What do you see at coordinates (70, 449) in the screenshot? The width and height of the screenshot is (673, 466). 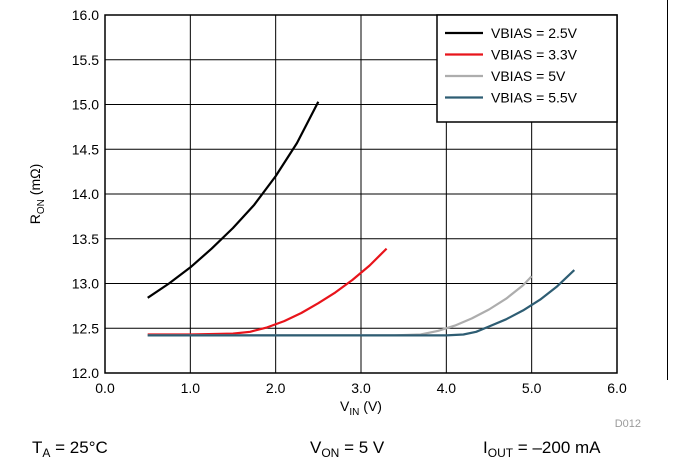 I see `condition-text: TA = 25°C` at bounding box center [70, 449].